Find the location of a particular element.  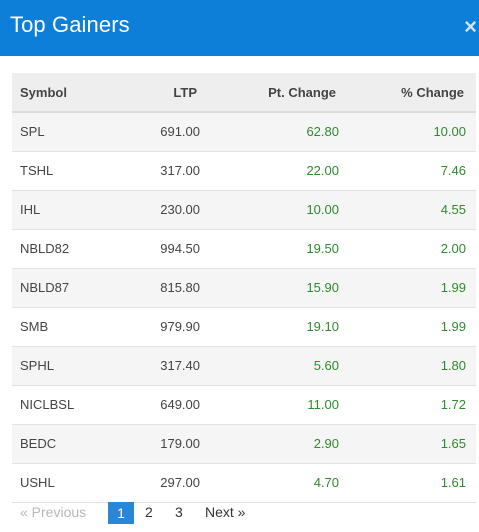

cell-ltp: 979.90 is located at coordinates (180, 326).